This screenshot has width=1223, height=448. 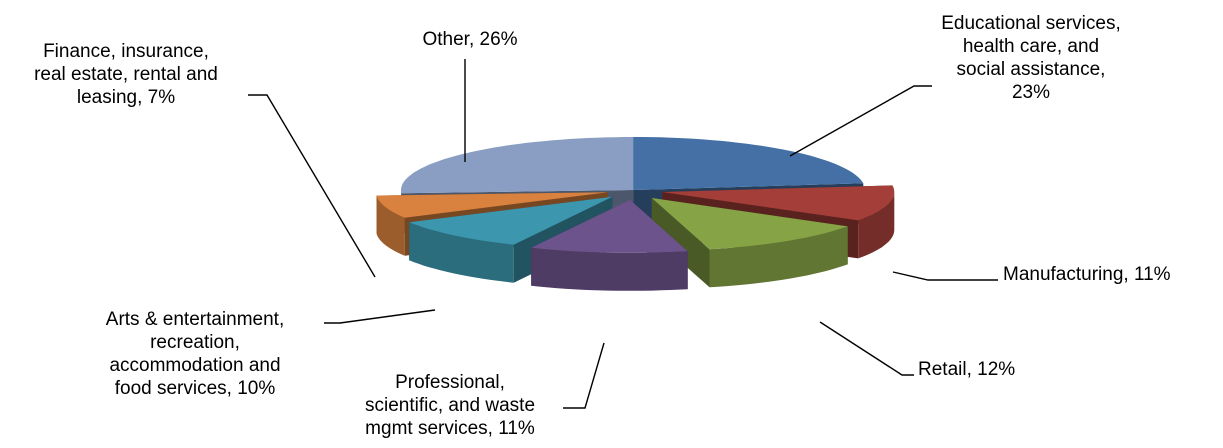 I want to click on slice-label-retail: Retail, 12%, so click(x=966, y=369).